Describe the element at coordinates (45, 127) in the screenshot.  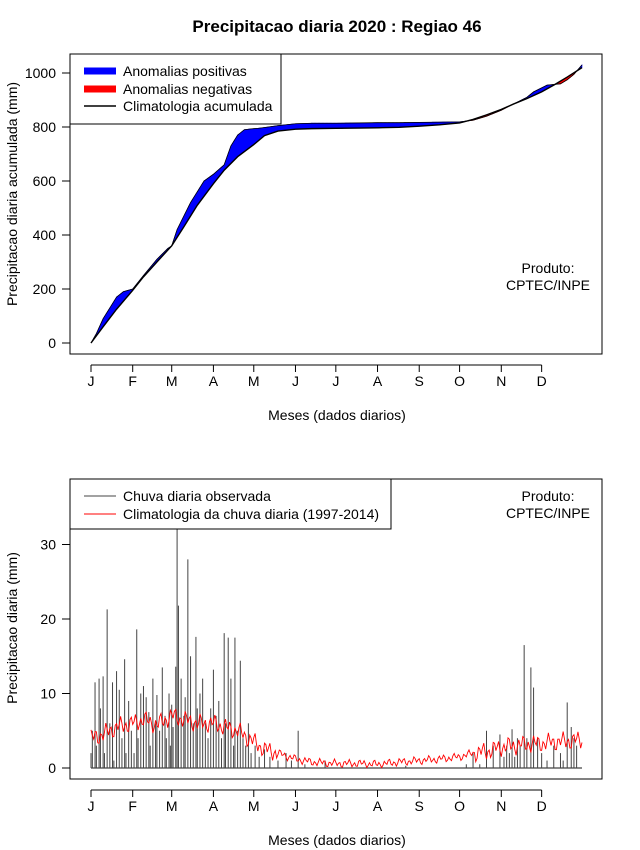
I see `cumulative-y-tick-label: 800` at that location.